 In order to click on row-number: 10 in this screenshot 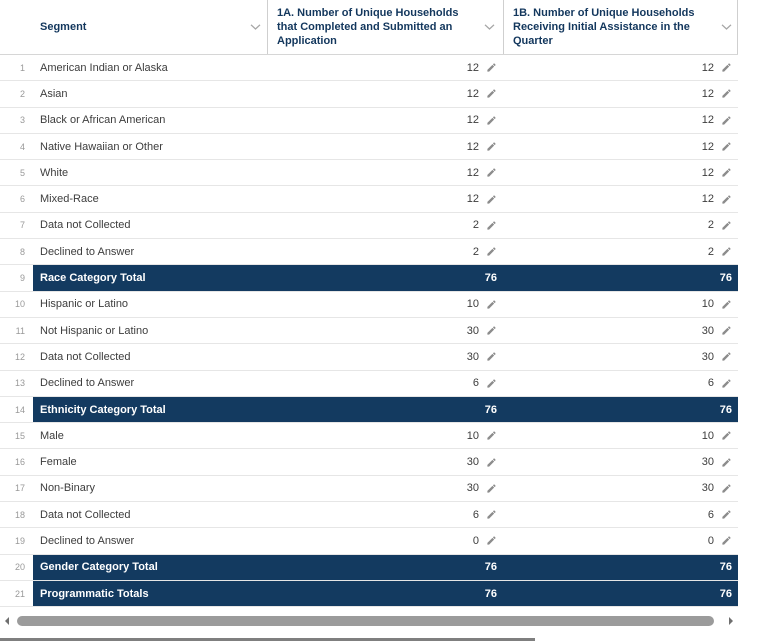, I will do `click(16, 304)`.